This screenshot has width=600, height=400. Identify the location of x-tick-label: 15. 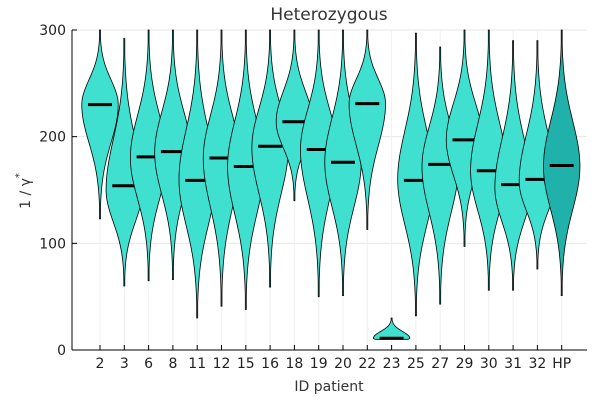
(246, 364).